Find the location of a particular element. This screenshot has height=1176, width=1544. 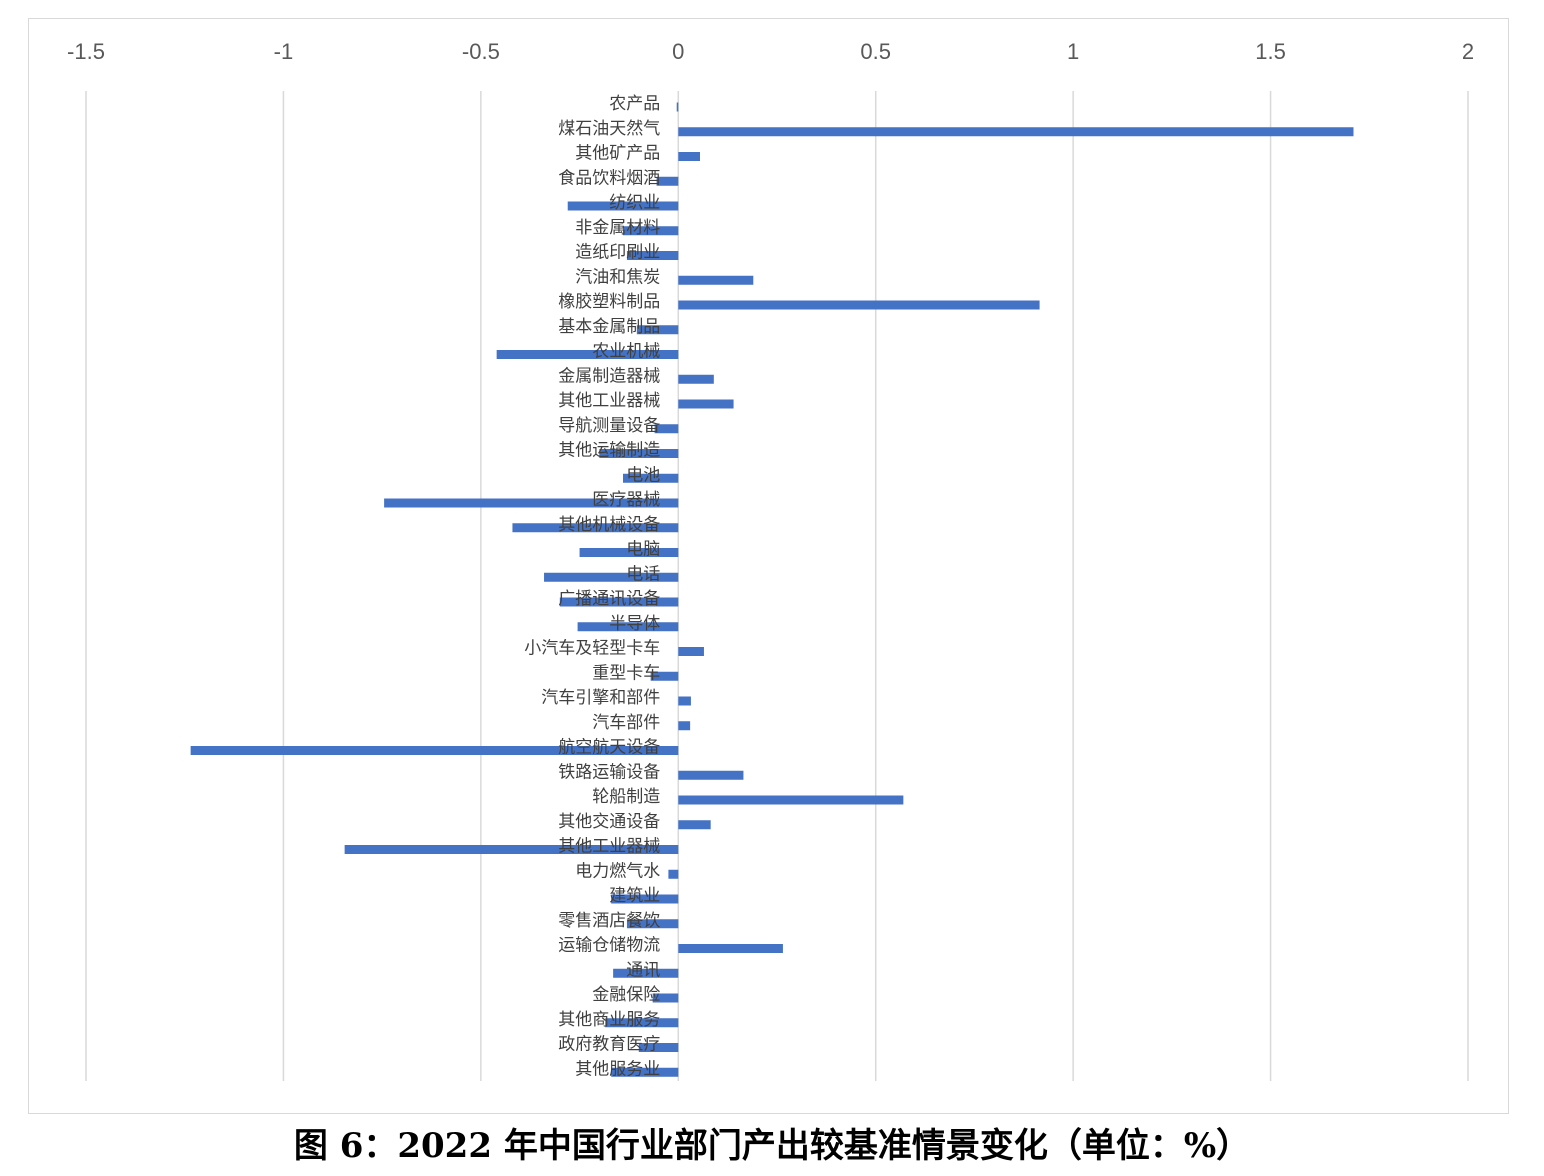

category-label: 造纸印刷业 is located at coordinates (617, 253).